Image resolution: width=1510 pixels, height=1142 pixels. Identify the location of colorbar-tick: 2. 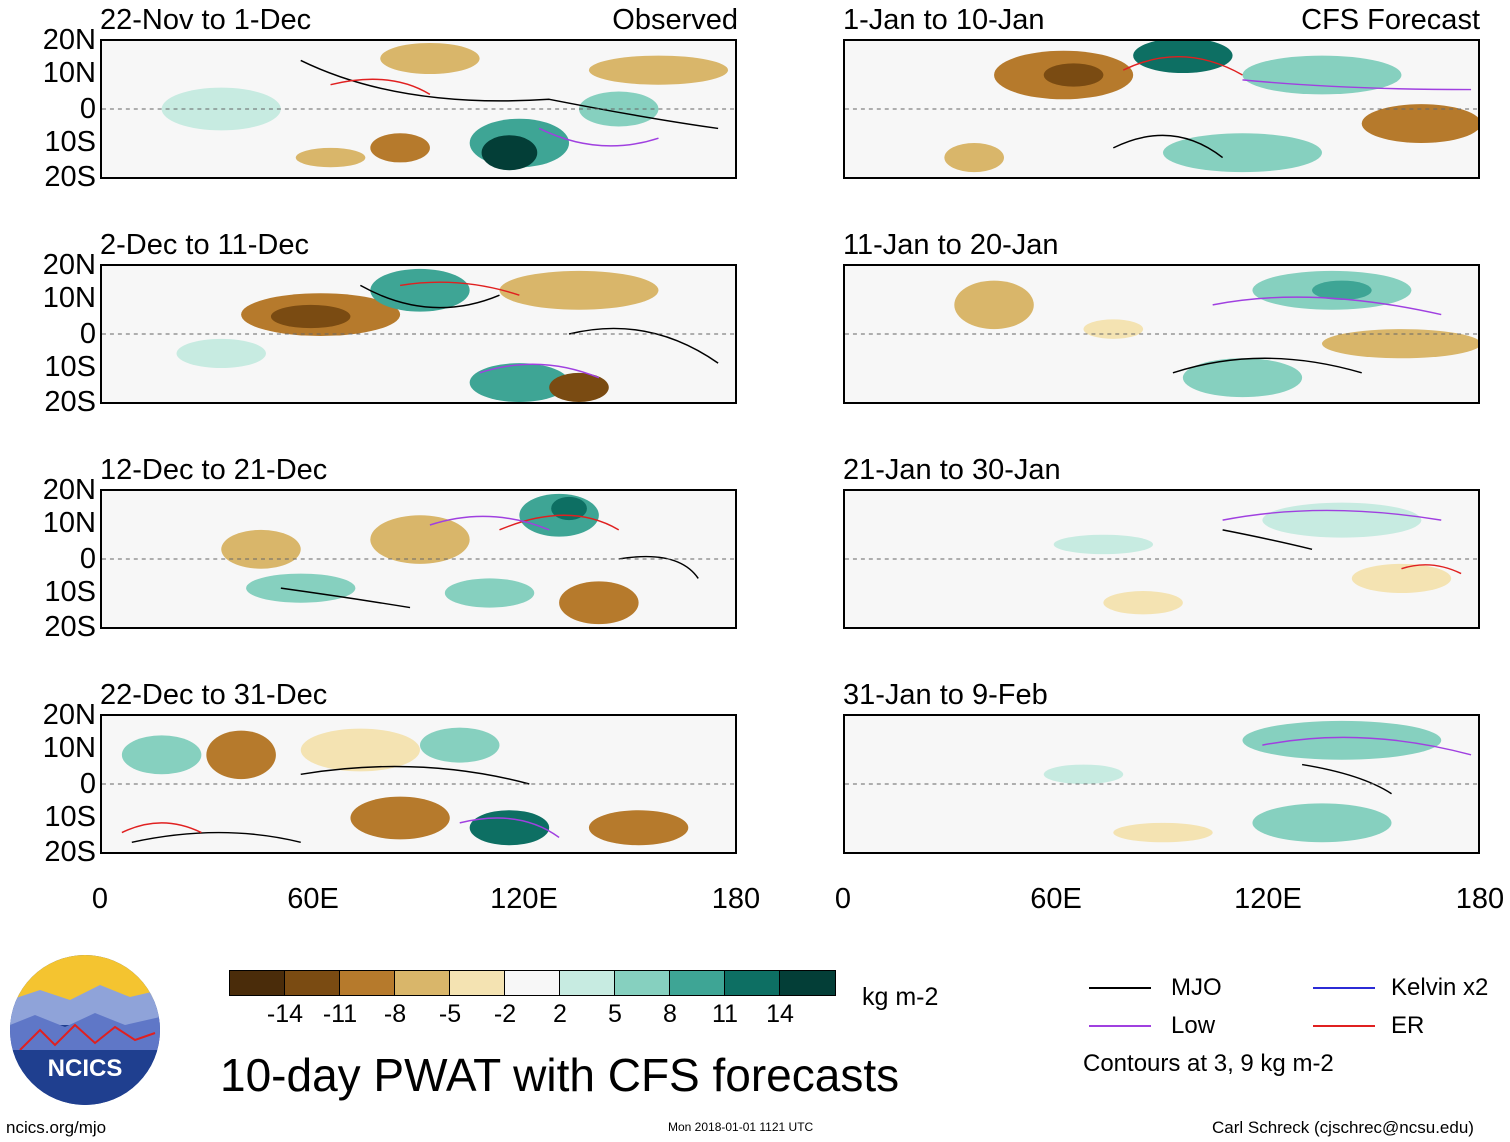
(560, 1014).